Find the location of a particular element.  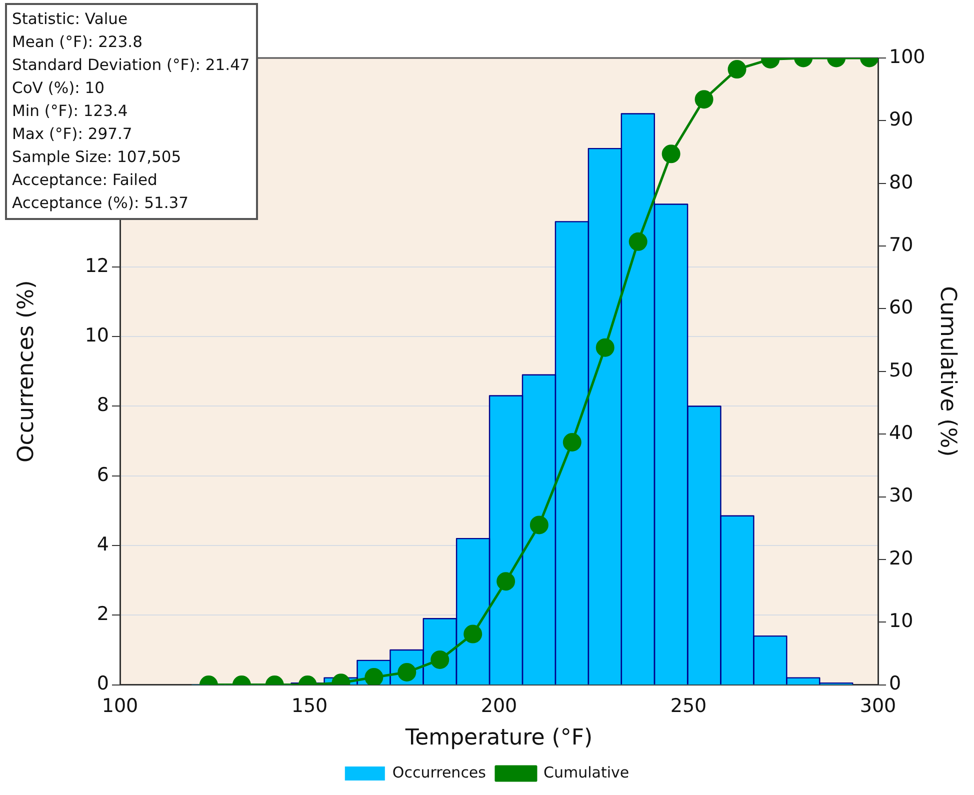

y2-tick-label: 60 is located at coordinates (901, 307).